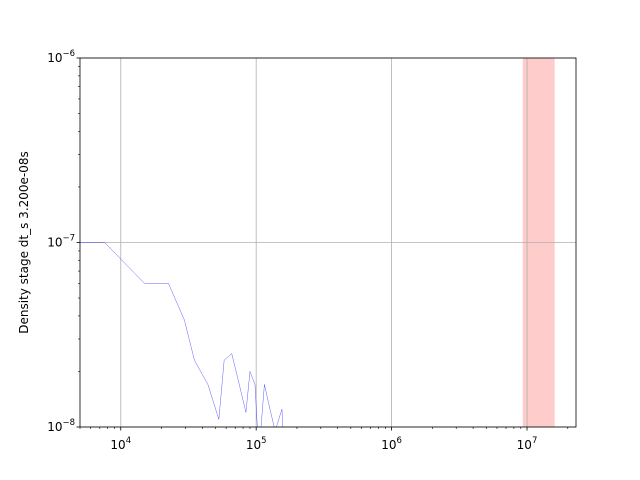 The width and height of the screenshot is (640, 480). What do you see at coordinates (324, 439) in the screenshot?
I see `x-axis: 10⁴ 10⁵ 10⁶ 10⁷` at bounding box center [324, 439].